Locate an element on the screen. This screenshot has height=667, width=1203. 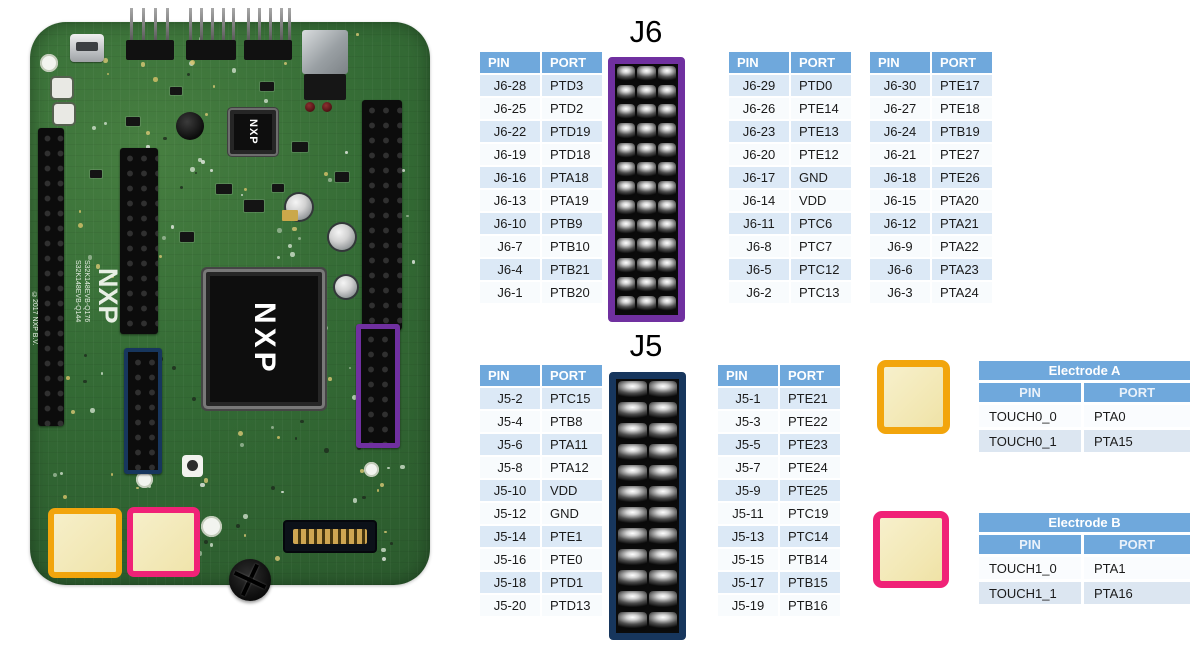
table-row: J6-10 PTB9 is located at coordinates (541, 223).